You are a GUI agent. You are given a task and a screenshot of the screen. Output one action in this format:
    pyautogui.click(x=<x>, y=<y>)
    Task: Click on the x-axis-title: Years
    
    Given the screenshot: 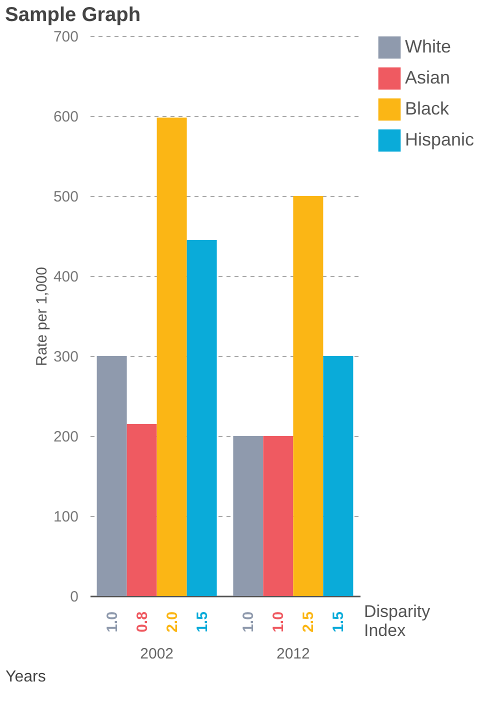 What is the action you would take?
    pyautogui.click(x=26, y=677)
    